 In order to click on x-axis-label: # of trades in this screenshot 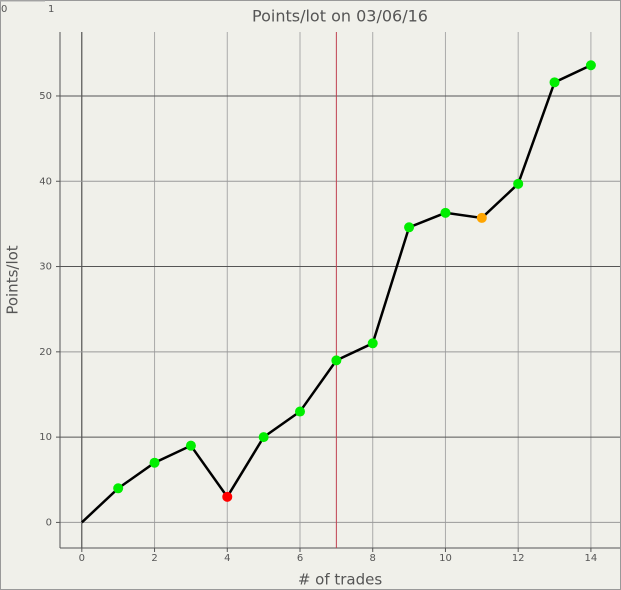, I will do `click(340, 580)`.